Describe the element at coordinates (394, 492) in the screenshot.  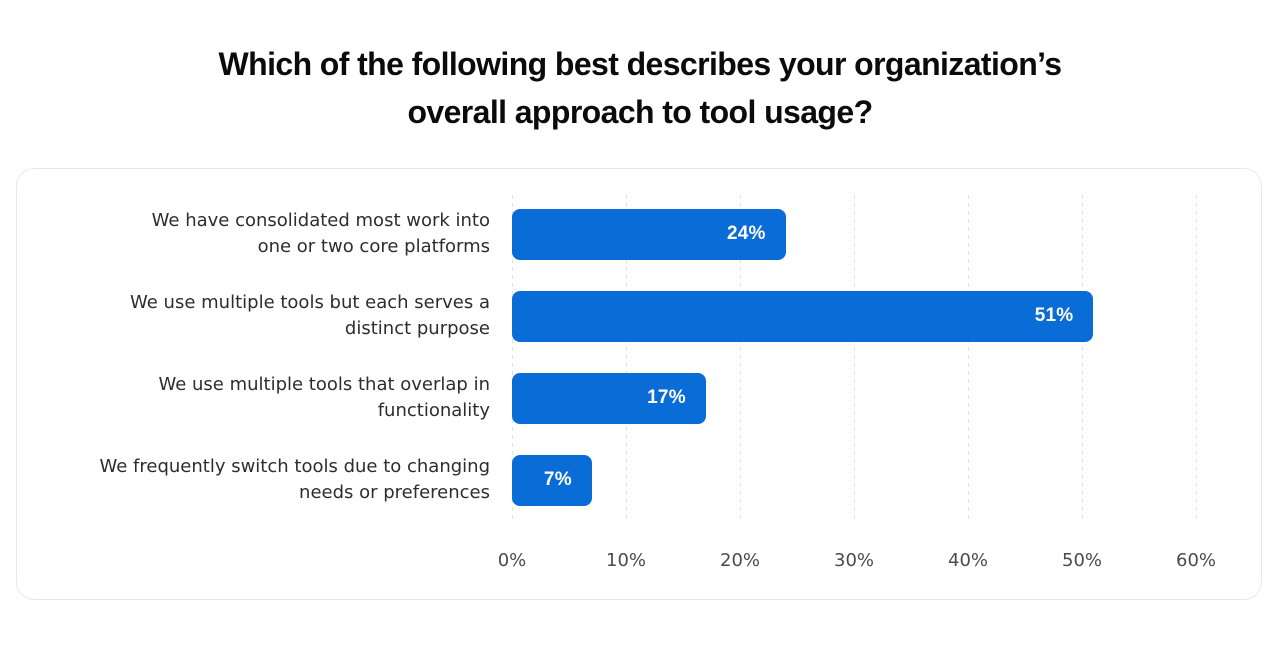
I see `category-label-line: needs or preferences` at that location.